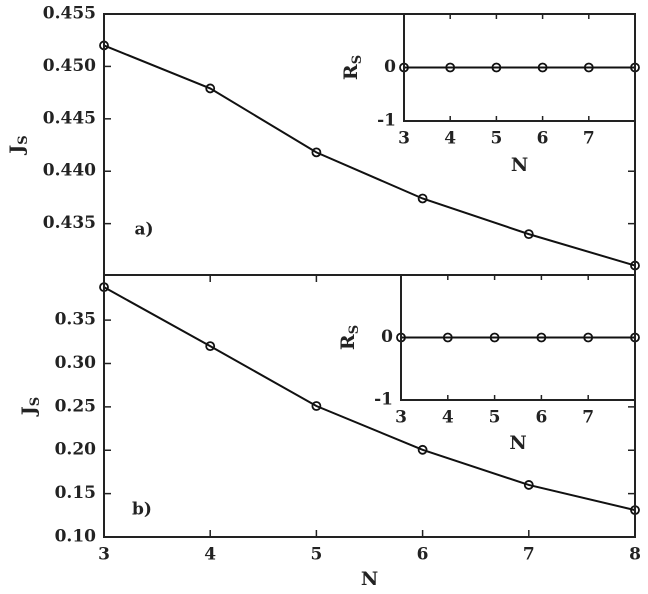 The image size is (648, 594). Describe the element at coordinates (76, 450) in the screenshot. I see `y-tick-label: 0.20` at that location.